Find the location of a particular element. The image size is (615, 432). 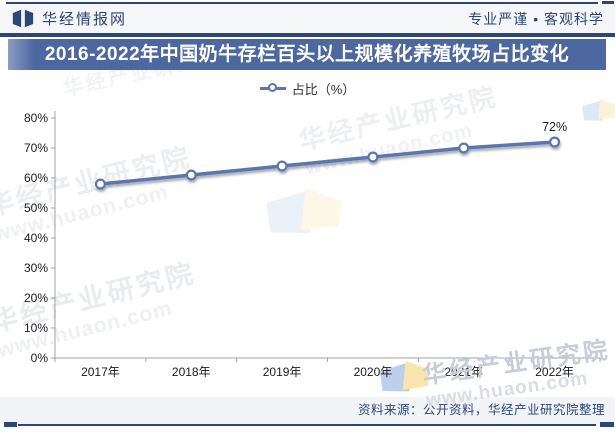

data-label: 72% is located at coordinates (554, 127).